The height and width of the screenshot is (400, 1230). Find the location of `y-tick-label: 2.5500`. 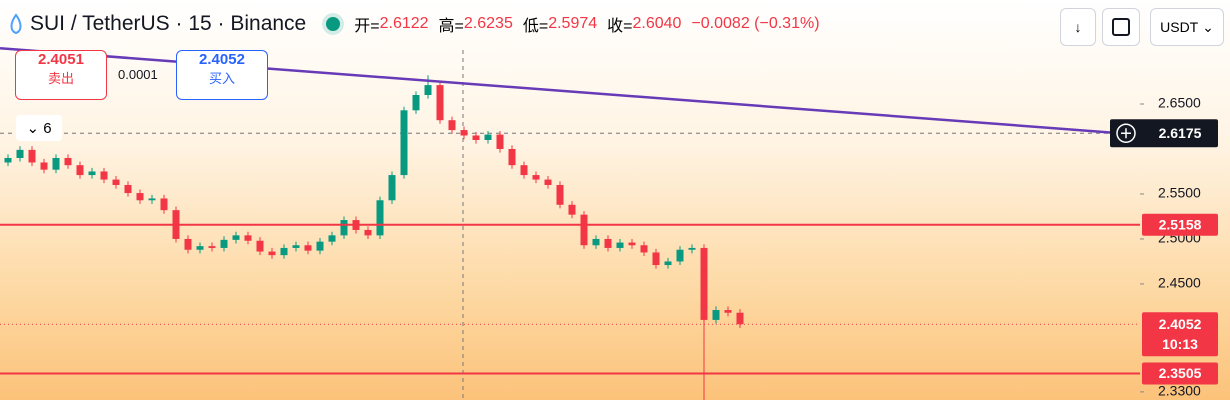

y-tick-label: 2.5500 is located at coordinates (1179, 193).